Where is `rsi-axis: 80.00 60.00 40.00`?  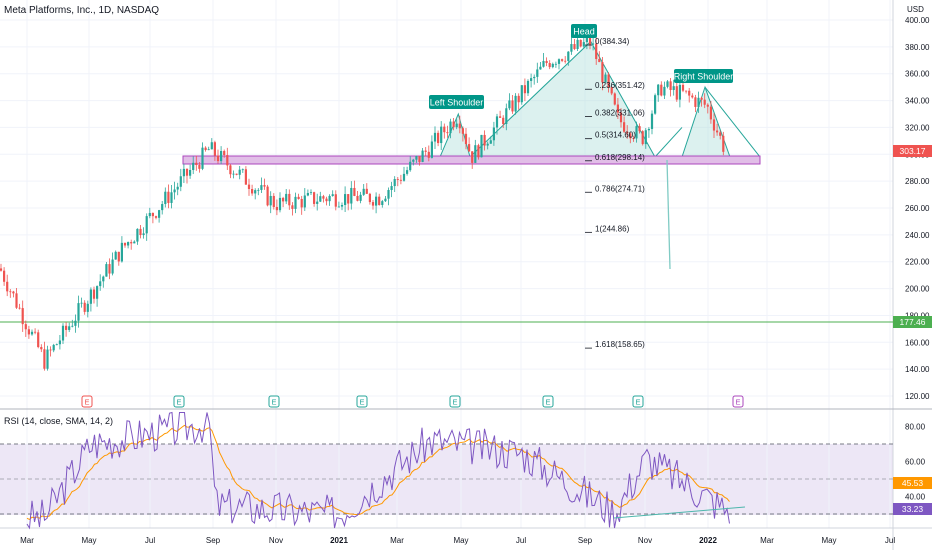
rsi-axis: 80.00 60.00 40.00 is located at coordinates (915, 462).